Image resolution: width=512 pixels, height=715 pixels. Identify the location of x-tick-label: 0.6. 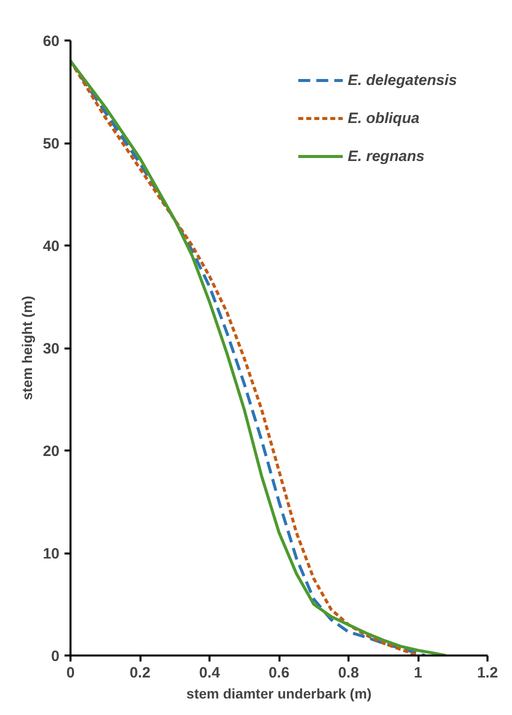
(279, 673).